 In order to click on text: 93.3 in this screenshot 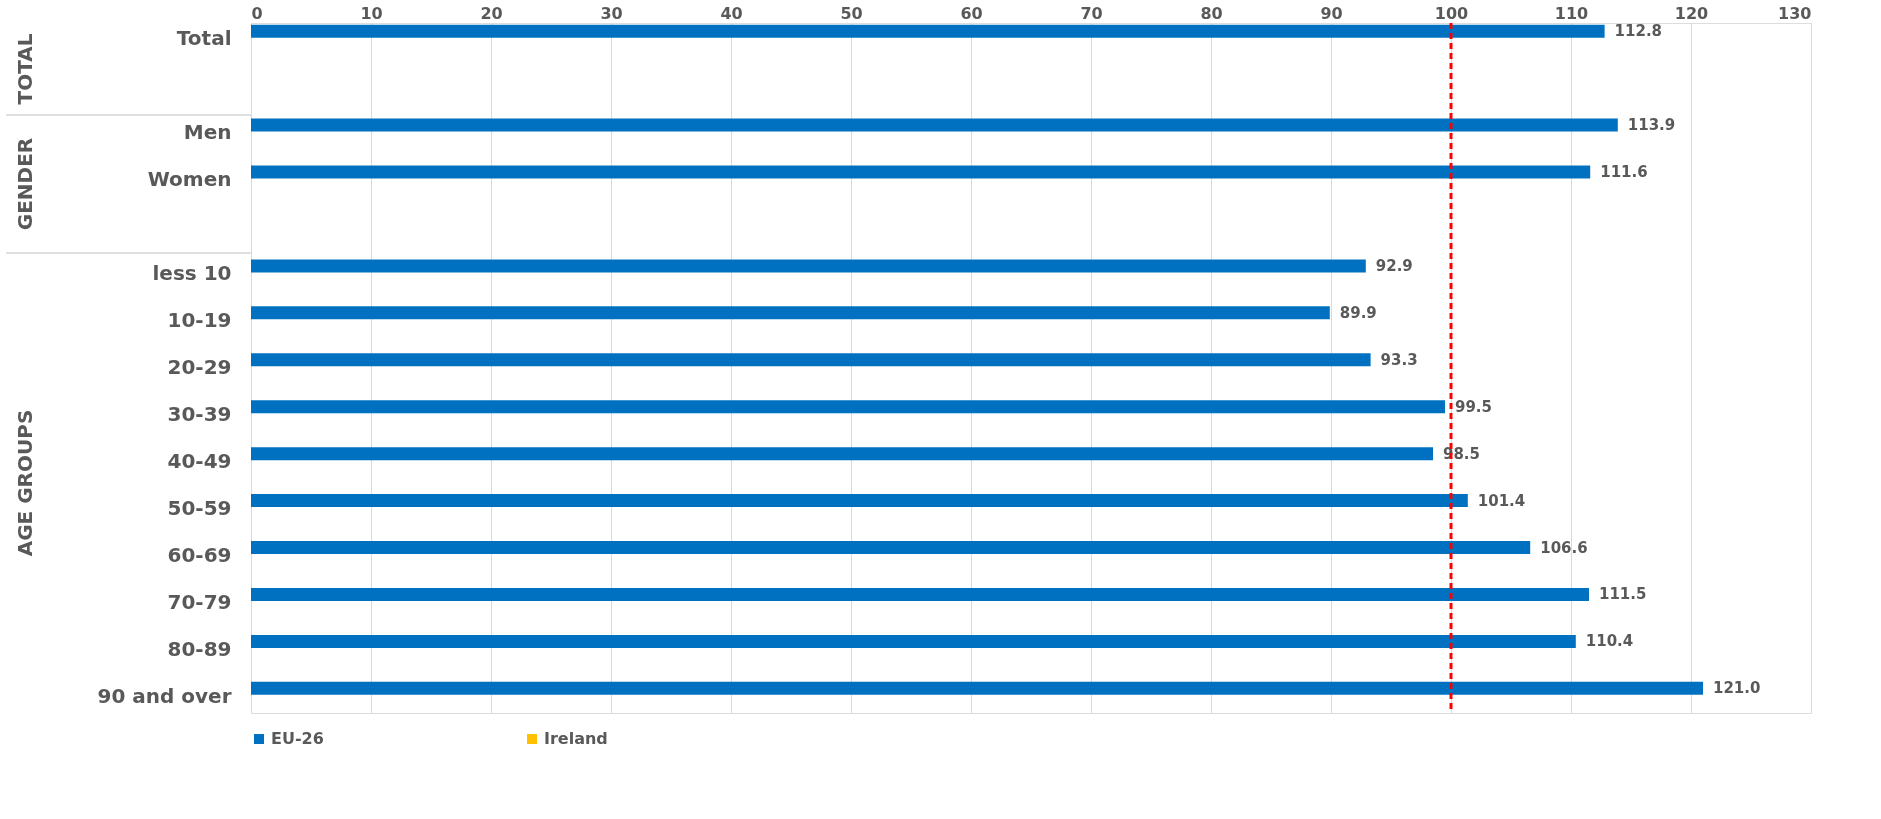, I will do `click(1399, 359)`.